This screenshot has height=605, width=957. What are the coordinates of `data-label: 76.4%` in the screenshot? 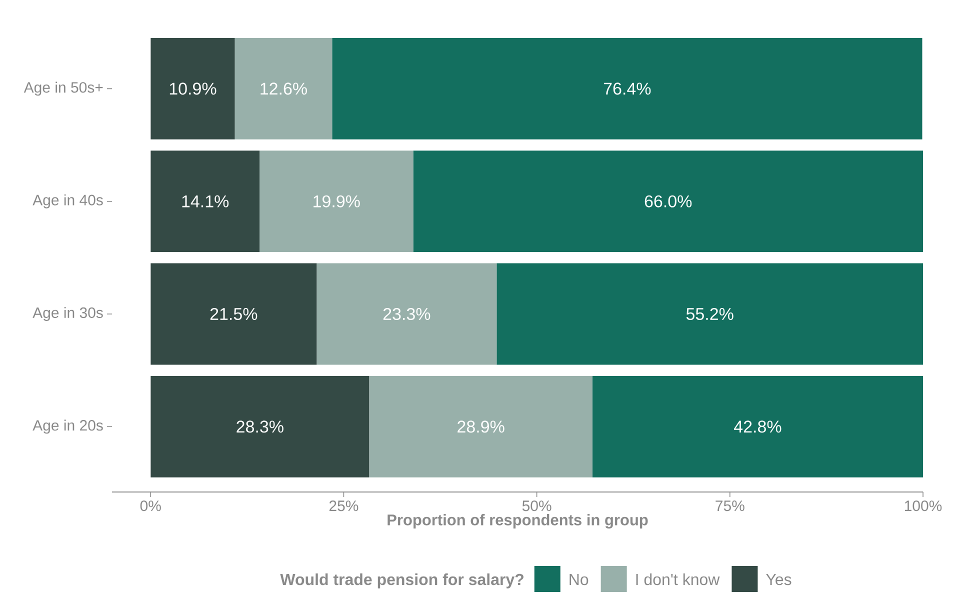 It's located at (627, 88).